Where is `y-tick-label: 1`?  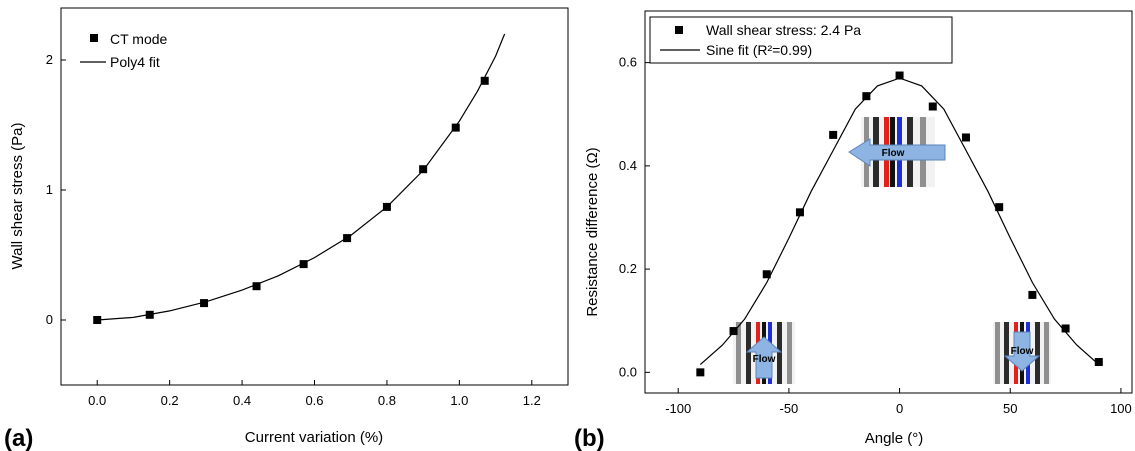 y-tick-label: 1 is located at coordinates (49, 189).